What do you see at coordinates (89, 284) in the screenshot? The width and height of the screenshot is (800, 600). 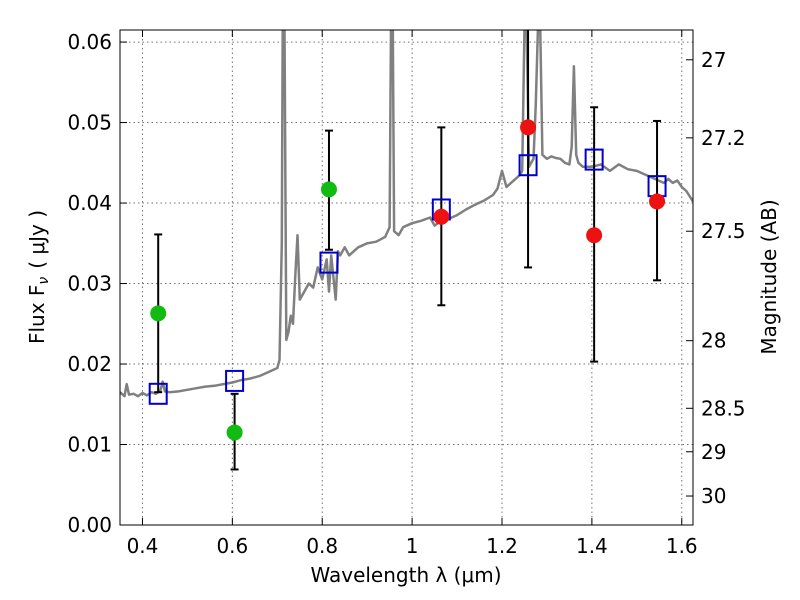 I see `y-tick-label: 0.03` at bounding box center [89, 284].